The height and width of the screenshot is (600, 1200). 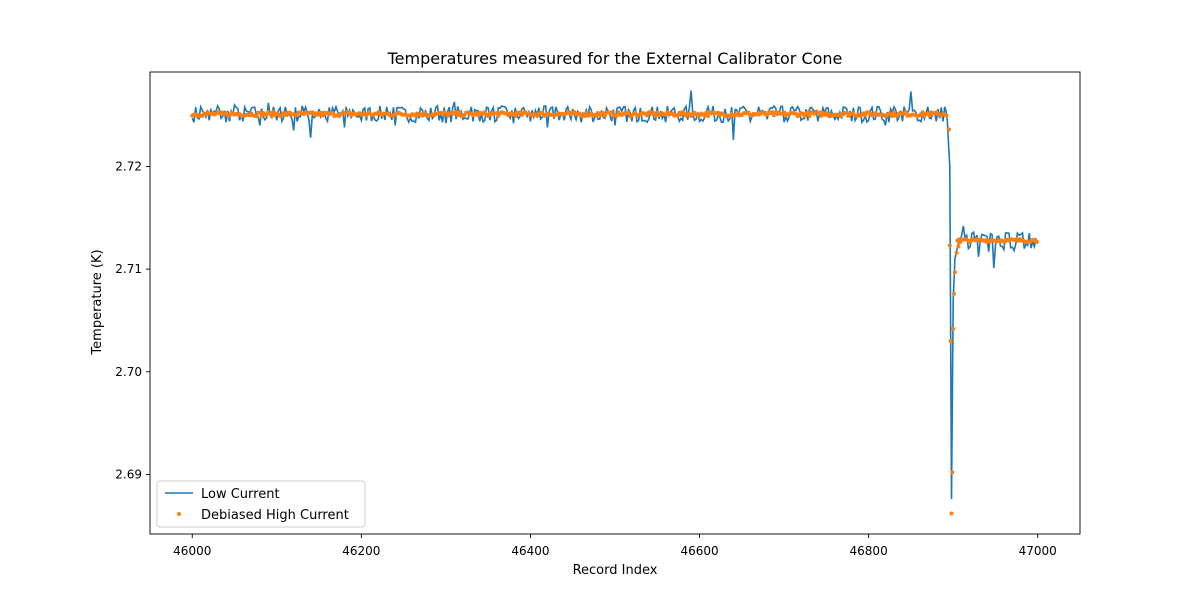 What do you see at coordinates (128, 166) in the screenshot?
I see `y-tick-label-3: 2.72` at bounding box center [128, 166].